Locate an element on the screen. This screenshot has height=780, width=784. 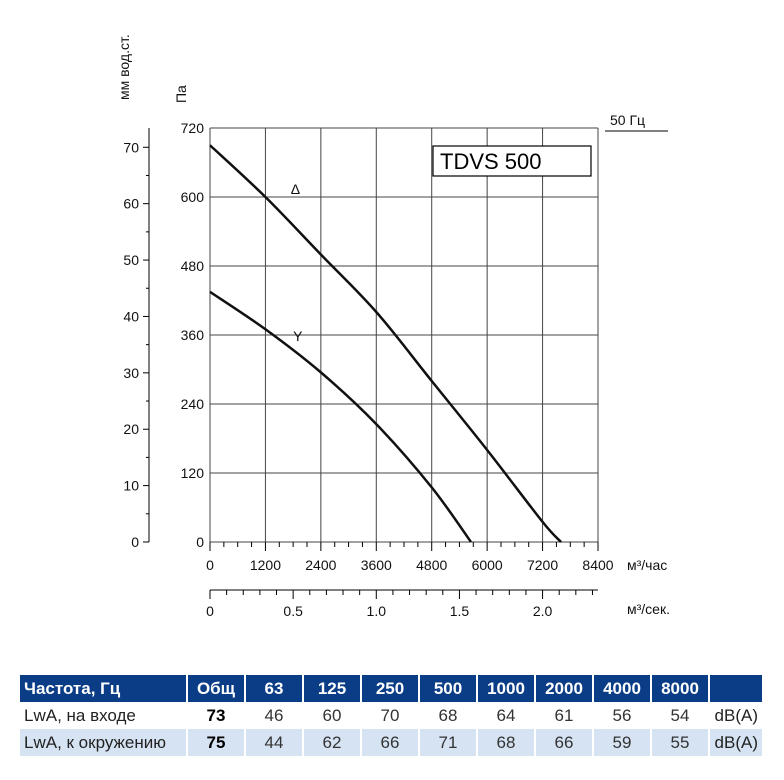
chart-title: TDVS 500 is located at coordinates (491, 161).